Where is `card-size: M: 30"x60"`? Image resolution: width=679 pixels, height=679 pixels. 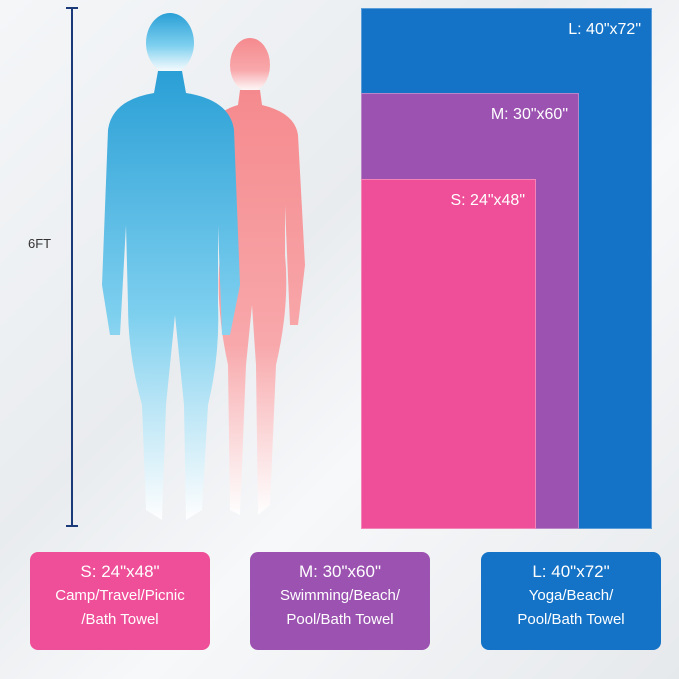
card-size: M: 30"x60" is located at coordinates (340, 571).